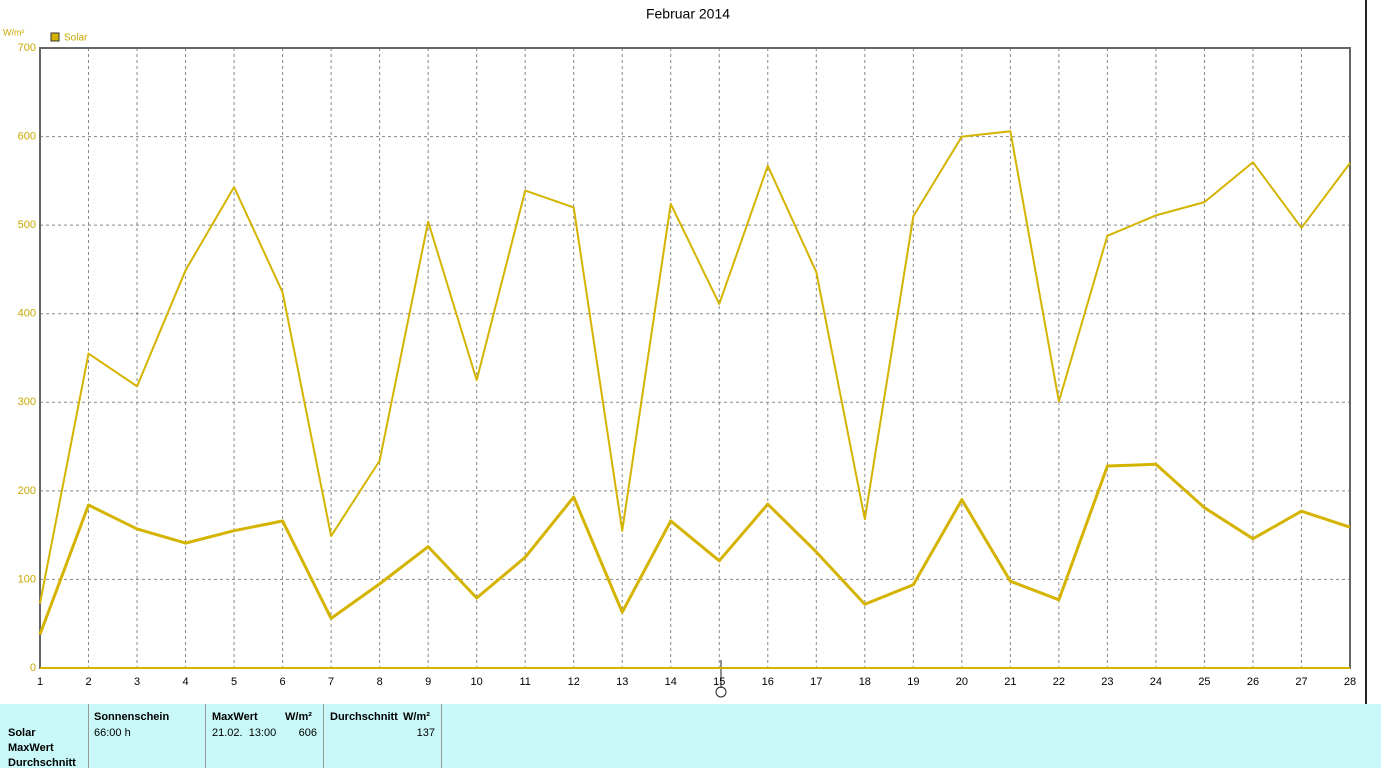 The image size is (1381, 769). What do you see at coordinates (721, 692) in the screenshot?
I see `cursor` at bounding box center [721, 692].